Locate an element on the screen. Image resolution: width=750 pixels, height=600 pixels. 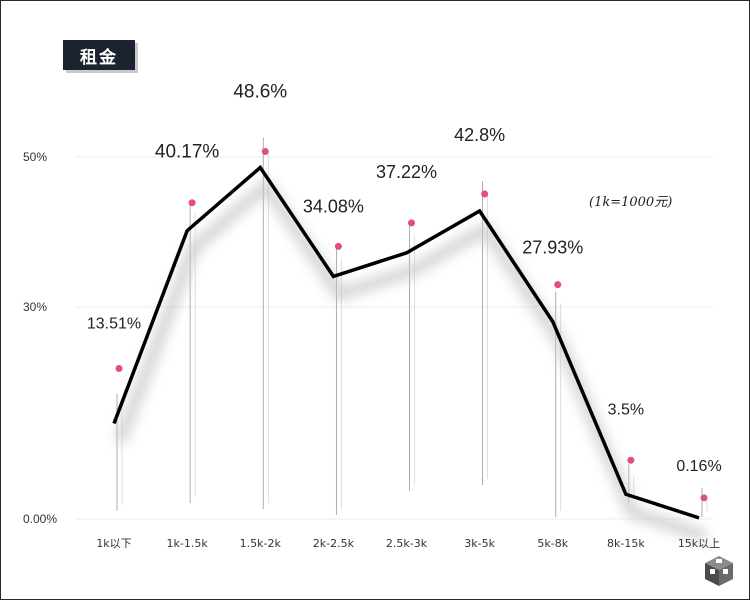
x-tick-label: 2k-2.5k is located at coordinates (334, 543).